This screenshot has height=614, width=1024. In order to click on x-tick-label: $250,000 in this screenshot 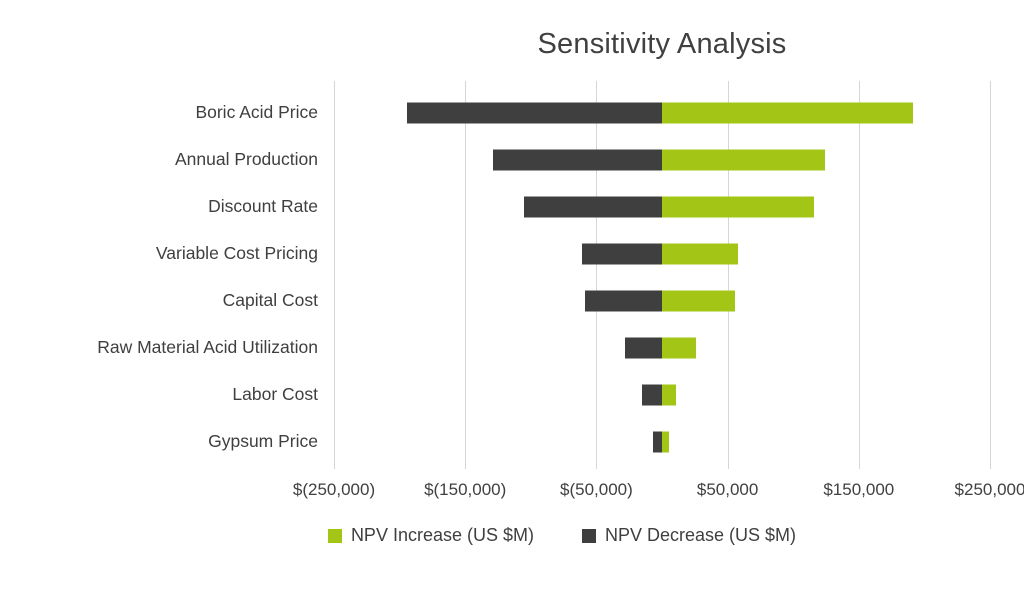, I will do `click(989, 489)`.